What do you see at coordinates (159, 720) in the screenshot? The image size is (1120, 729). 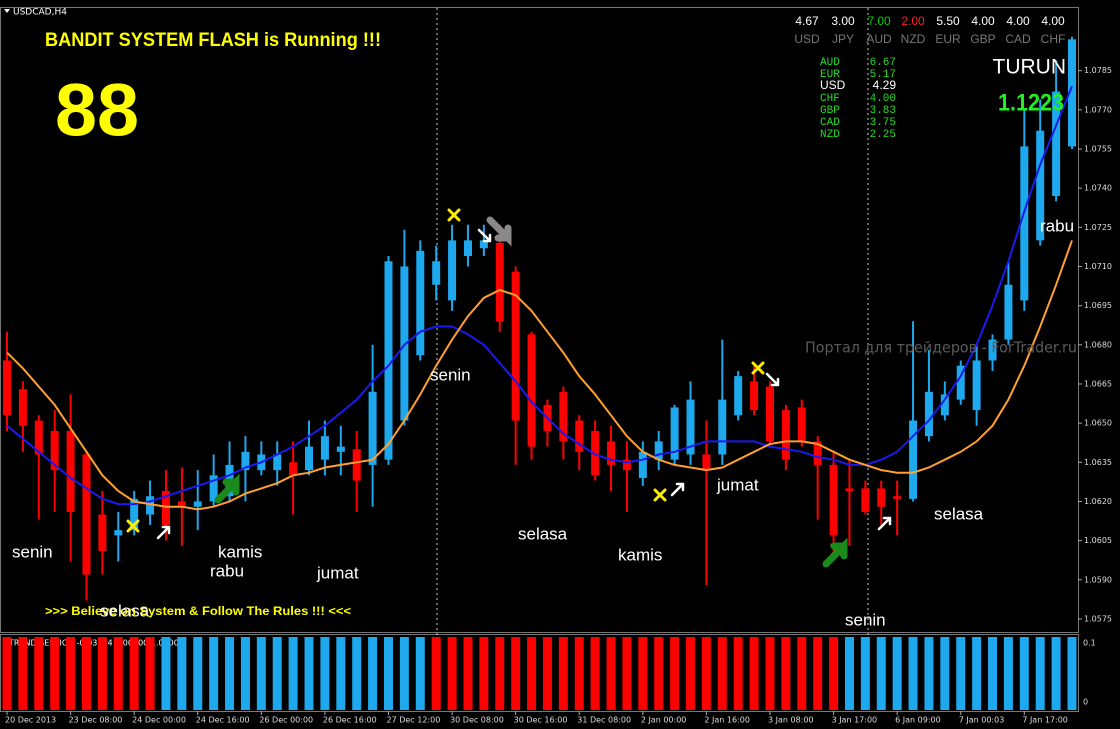 I see `x-tick-label: 24 Dec 00:00` at bounding box center [159, 720].